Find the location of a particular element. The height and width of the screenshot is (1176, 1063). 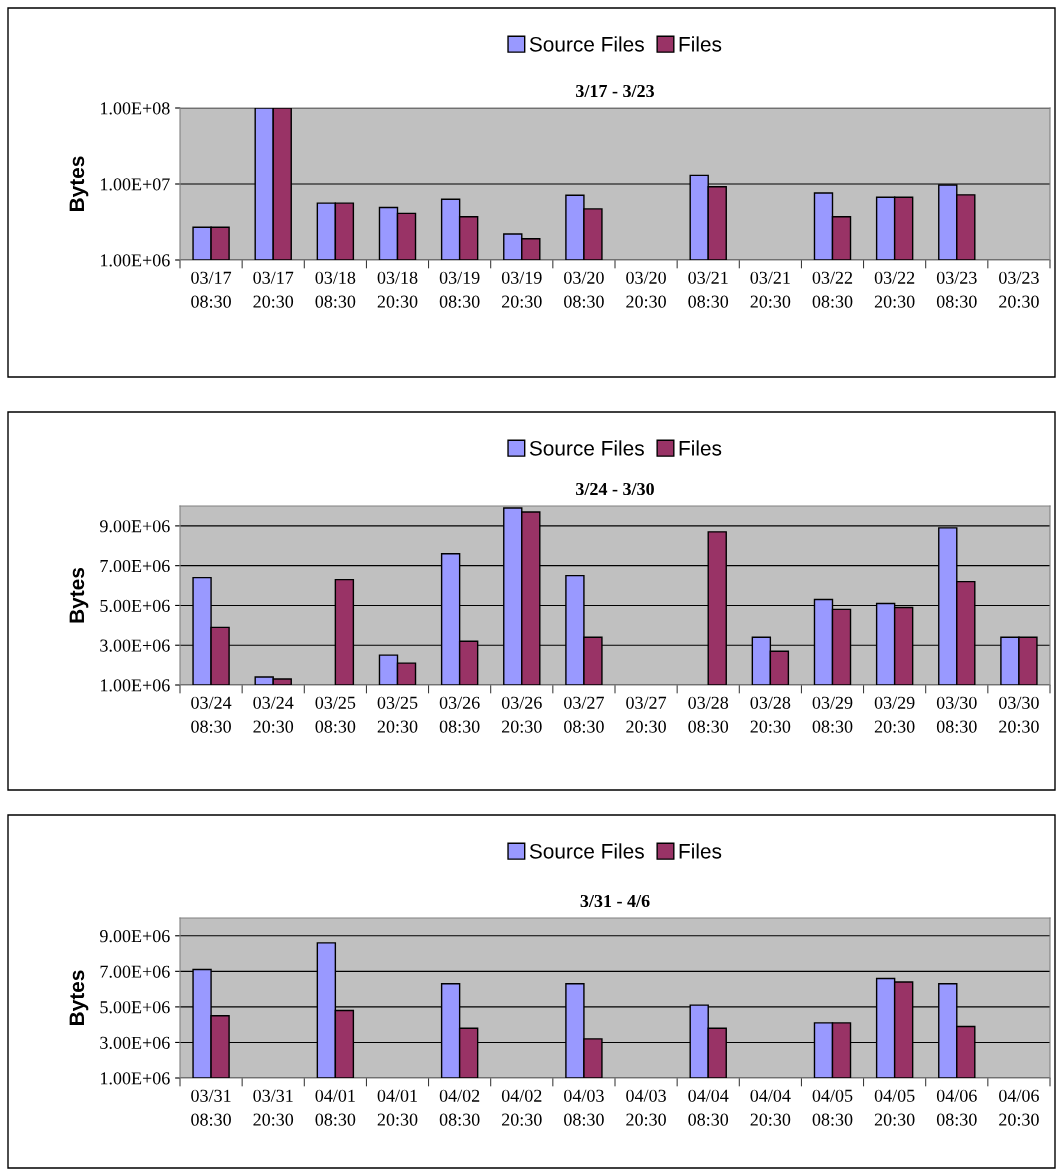

chart-title: 3/17 - 3/23 is located at coordinates (615, 91).